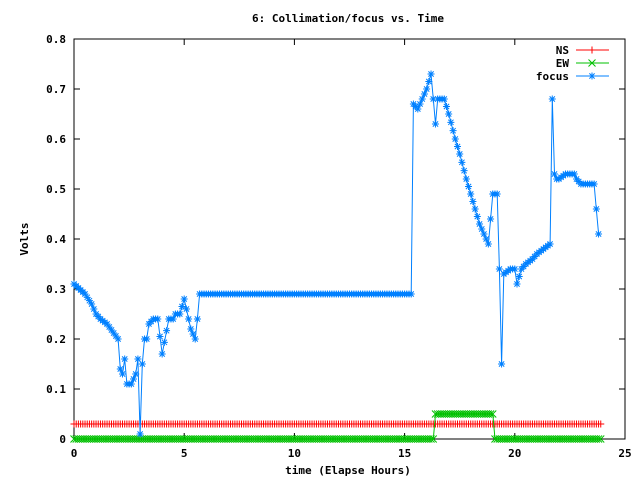  What do you see at coordinates (184, 453) in the screenshot?
I see `x-tick-label: 5` at bounding box center [184, 453].